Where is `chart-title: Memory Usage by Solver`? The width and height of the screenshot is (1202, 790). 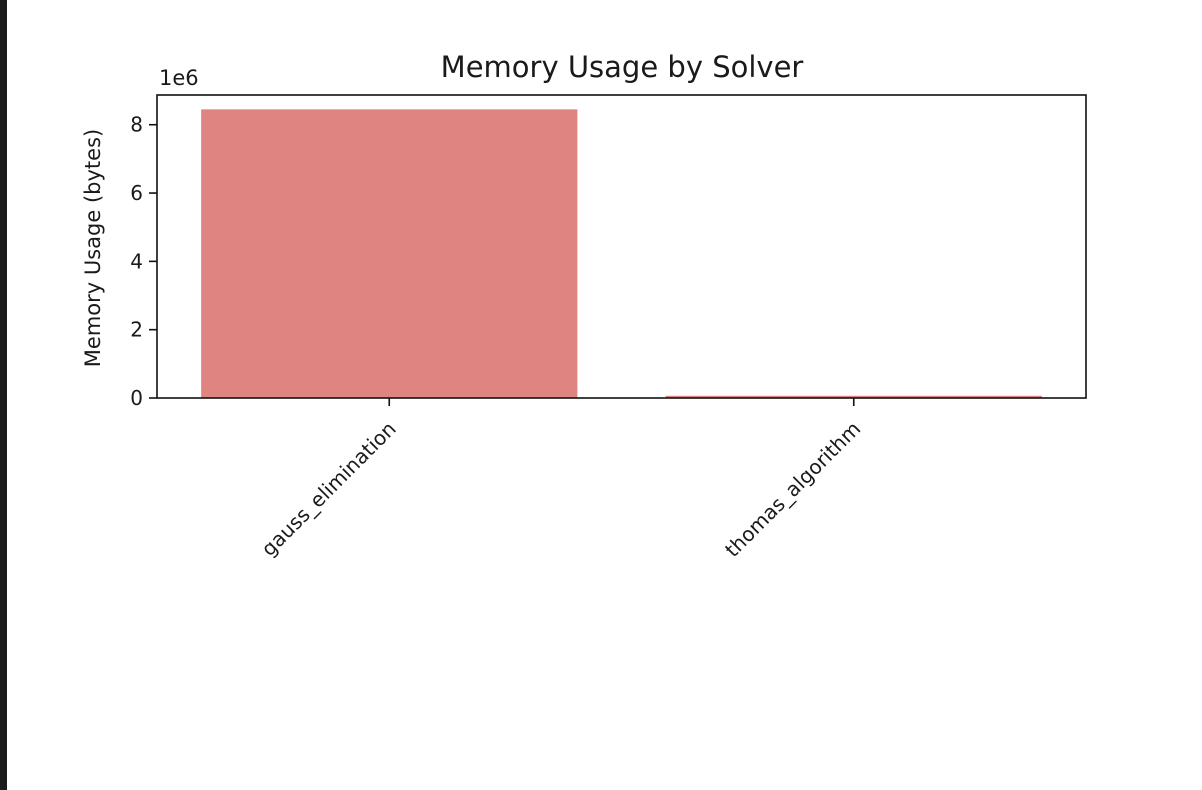
chart-title: Memory Usage by Solver is located at coordinates (622, 67).